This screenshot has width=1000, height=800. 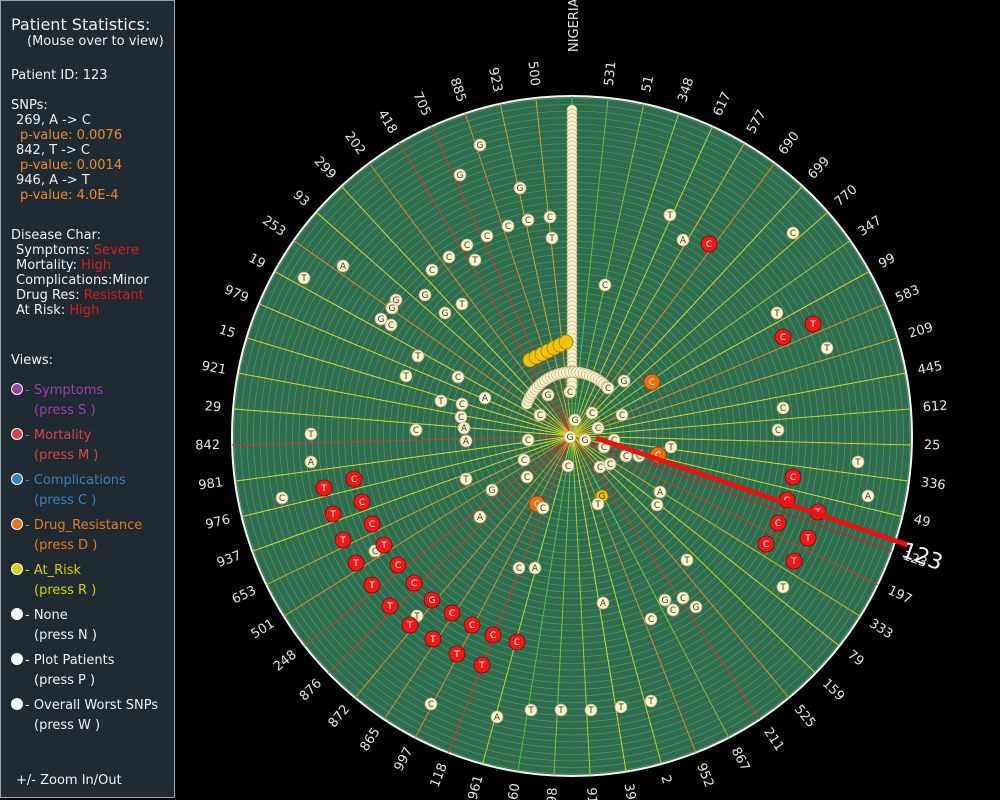 I want to click on view-mortality: - Mortality, so click(x=51, y=435).